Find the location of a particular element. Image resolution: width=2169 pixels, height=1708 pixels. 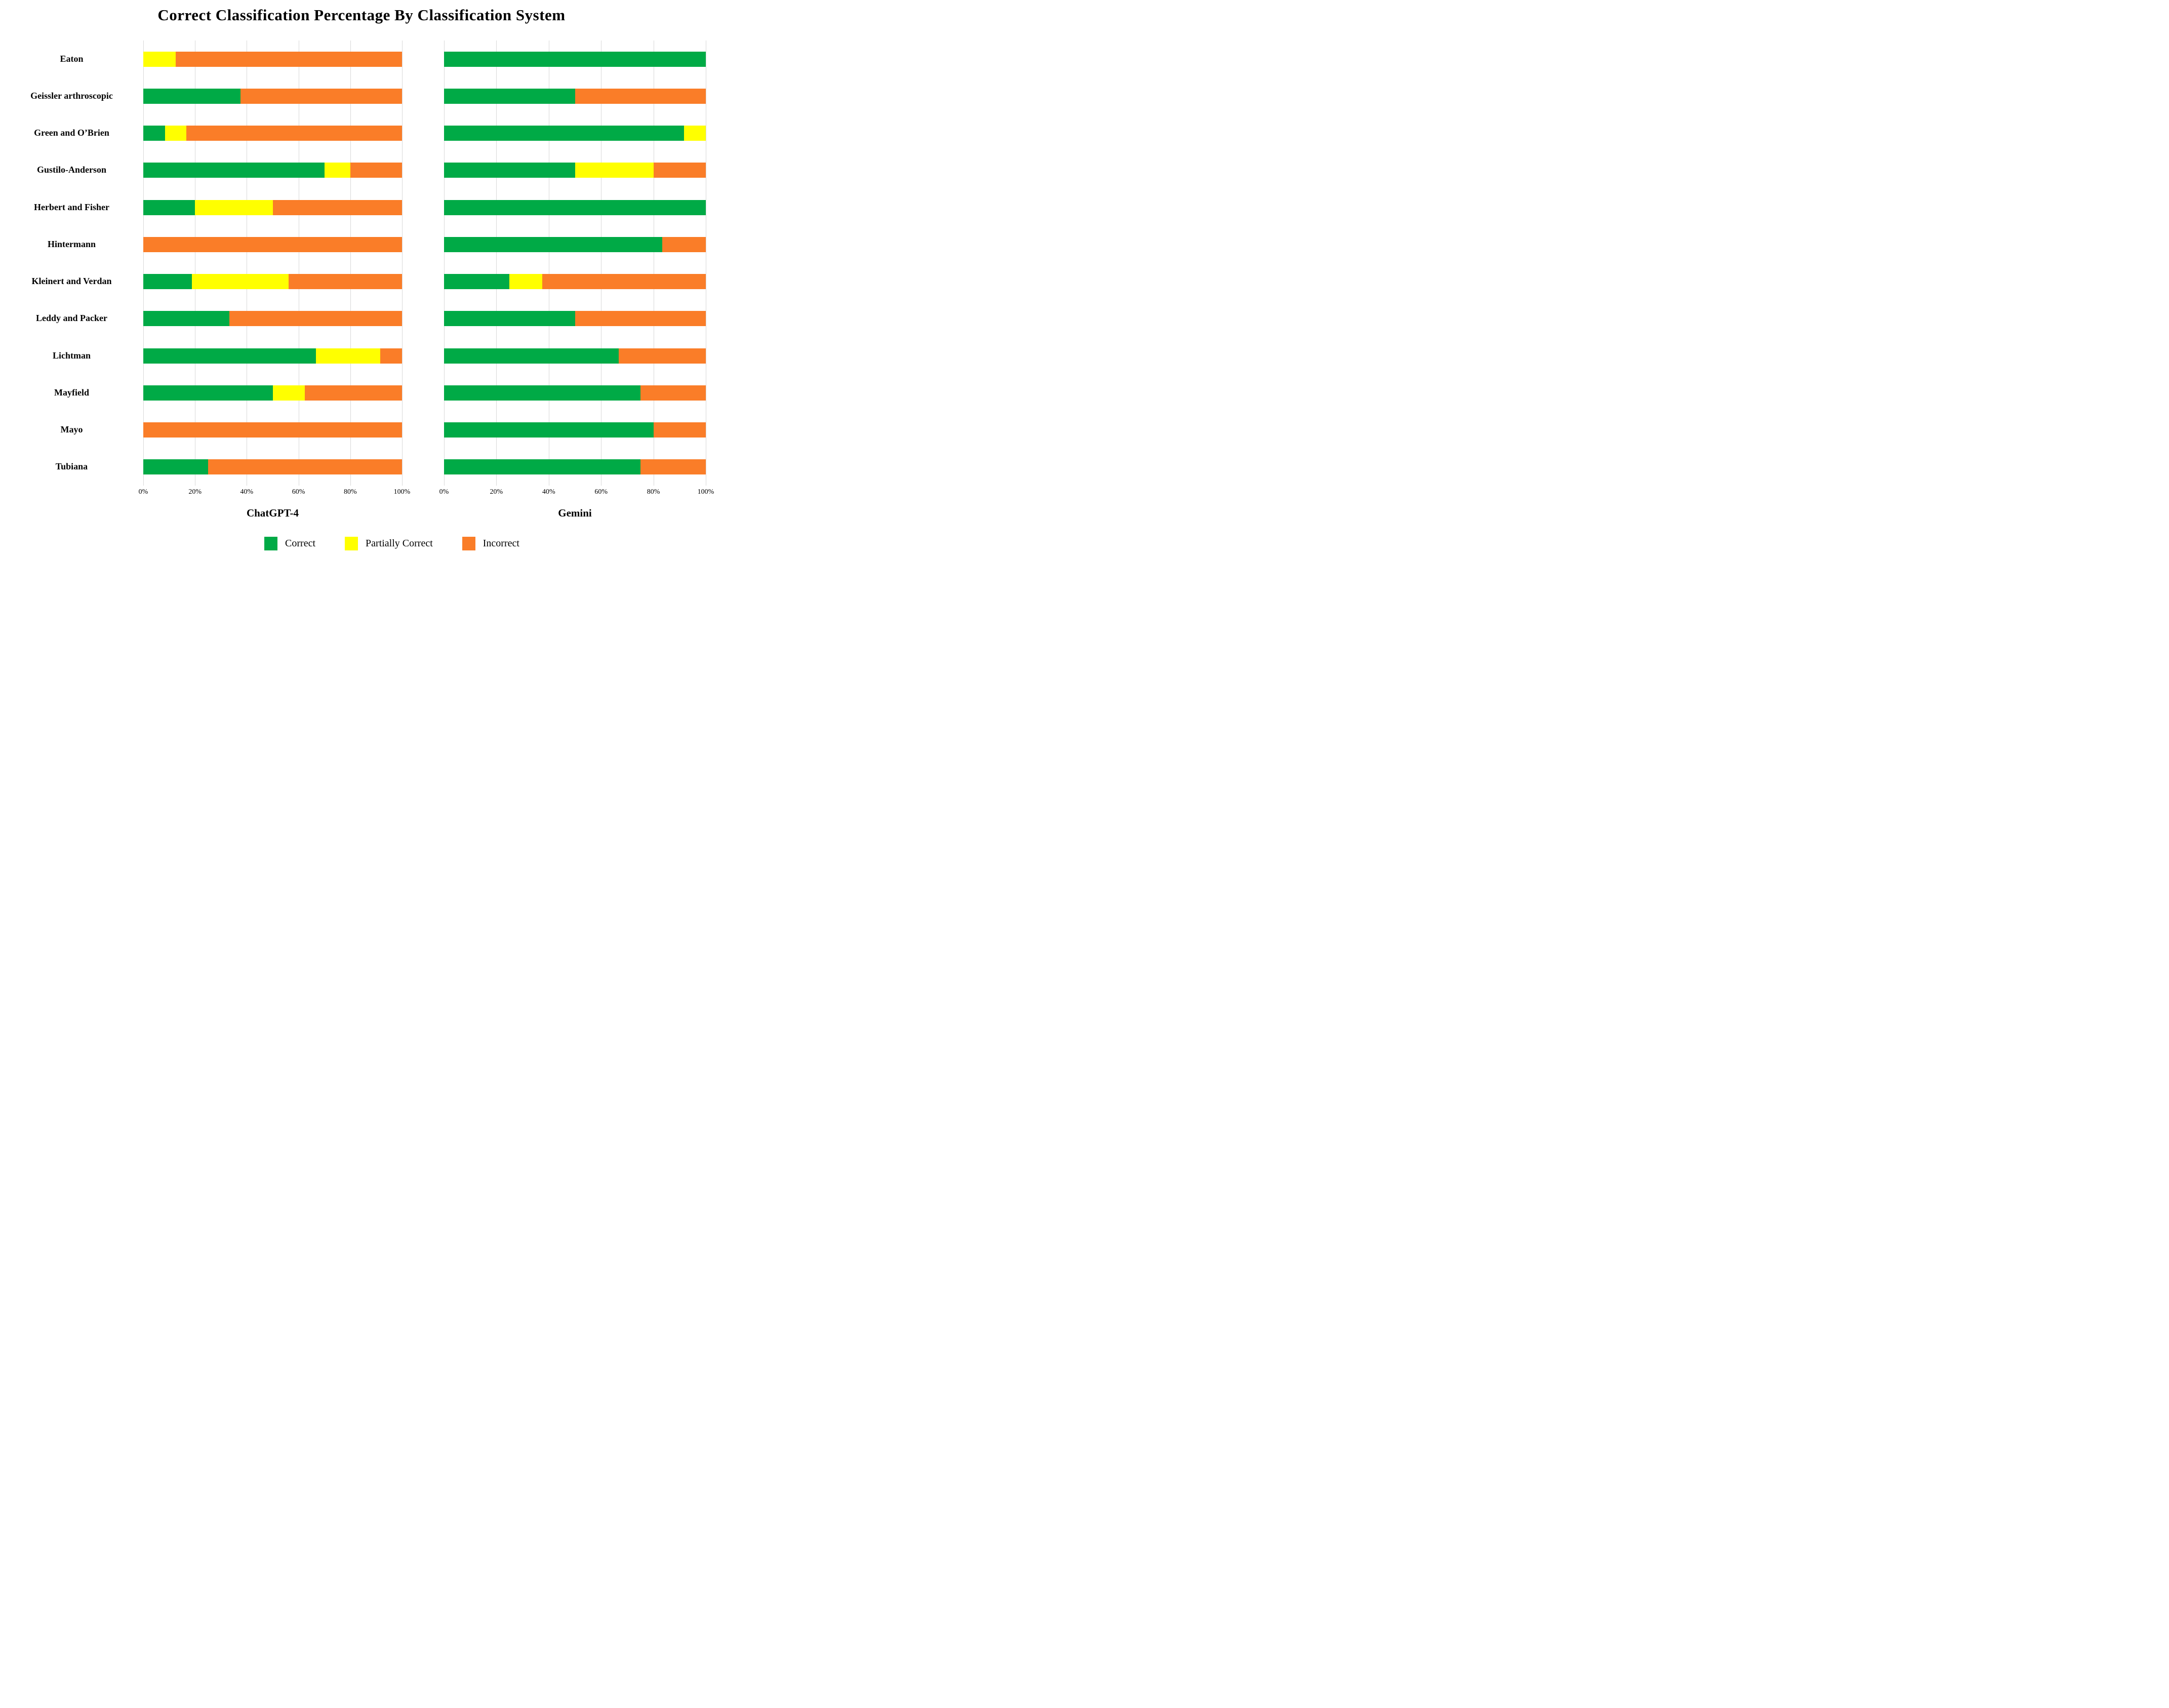

x-tick-label: 100% is located at coordinates (402, 492).